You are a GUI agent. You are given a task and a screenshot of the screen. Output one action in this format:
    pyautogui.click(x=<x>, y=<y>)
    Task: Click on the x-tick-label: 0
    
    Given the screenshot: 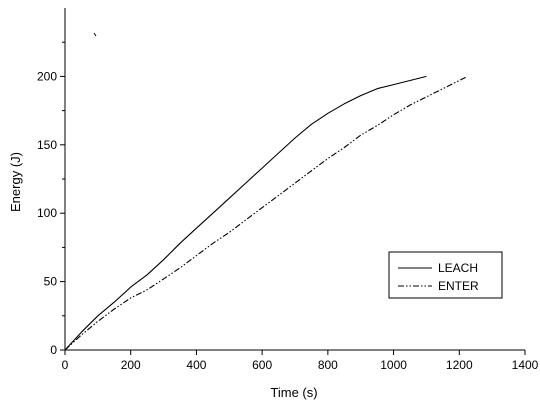 What is the action you would take?
    pyautogui.click(x=65, y=365)
    